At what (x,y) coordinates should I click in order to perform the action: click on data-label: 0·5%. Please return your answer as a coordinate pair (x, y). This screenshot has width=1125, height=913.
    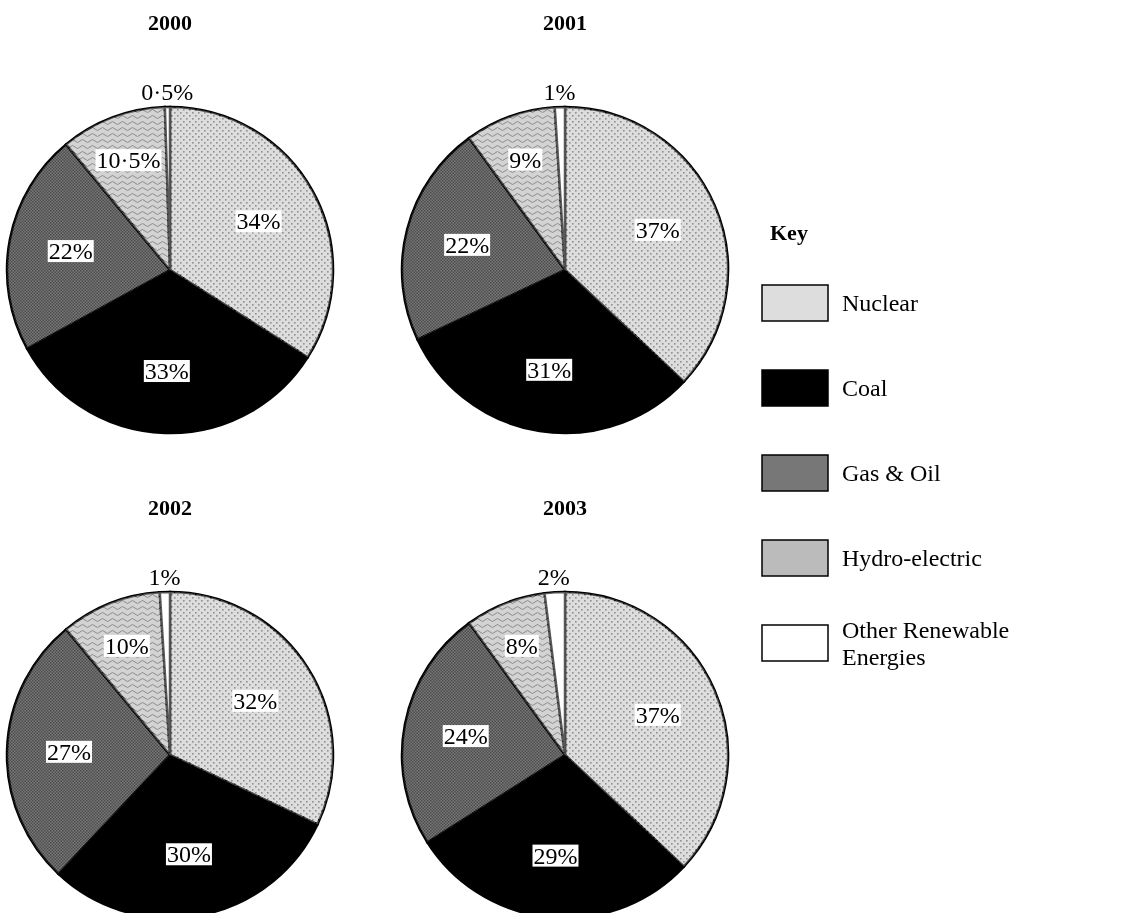
    Looking at the image, I should click on (167, 92).